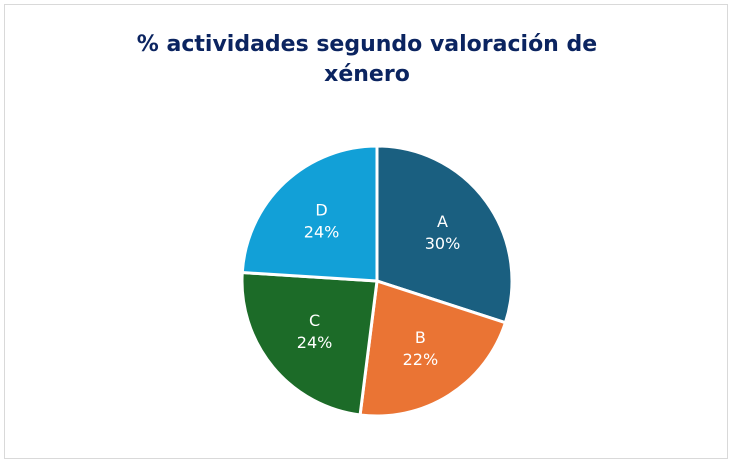 The height and width of the screenshot is (463, 734). I want to click on slice-category: C, so click(314, 320).